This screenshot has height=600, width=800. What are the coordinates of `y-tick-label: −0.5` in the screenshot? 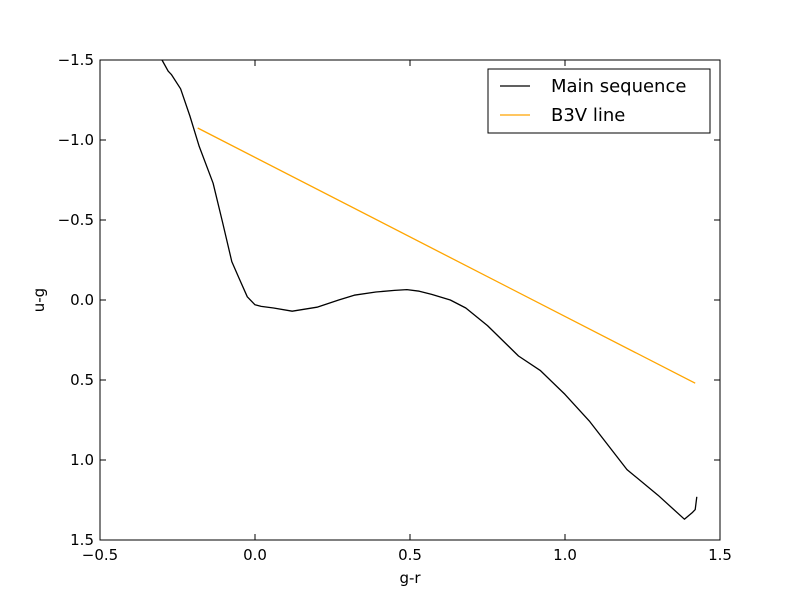 It's located at (76, 220).